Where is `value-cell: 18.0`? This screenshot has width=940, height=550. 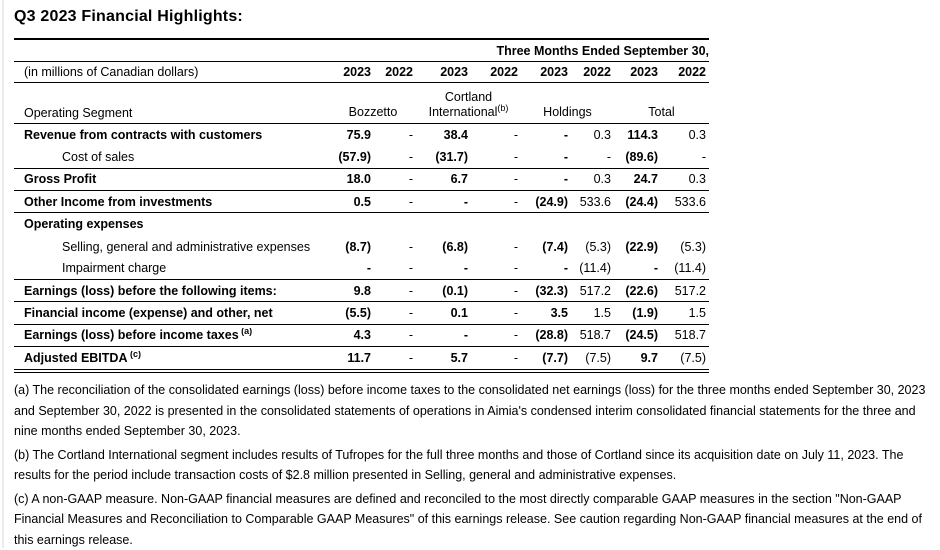 value-cell: 18.0 is located at coordinates (358, 179).